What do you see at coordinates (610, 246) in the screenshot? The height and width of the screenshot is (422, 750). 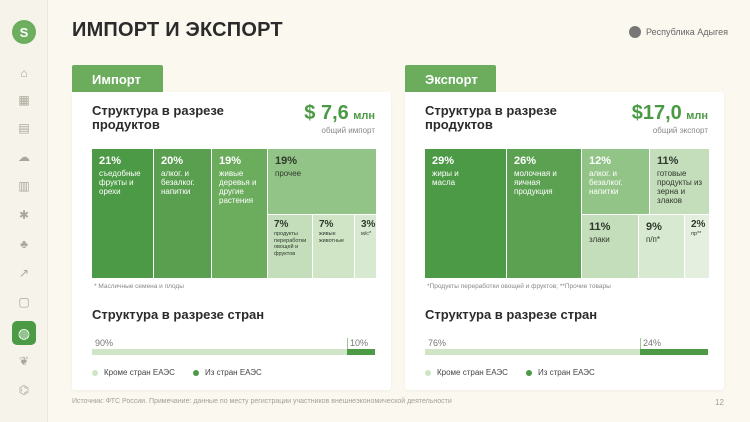 I see `treemap-cell: 11% злаки` at bounding box center [610, 246].